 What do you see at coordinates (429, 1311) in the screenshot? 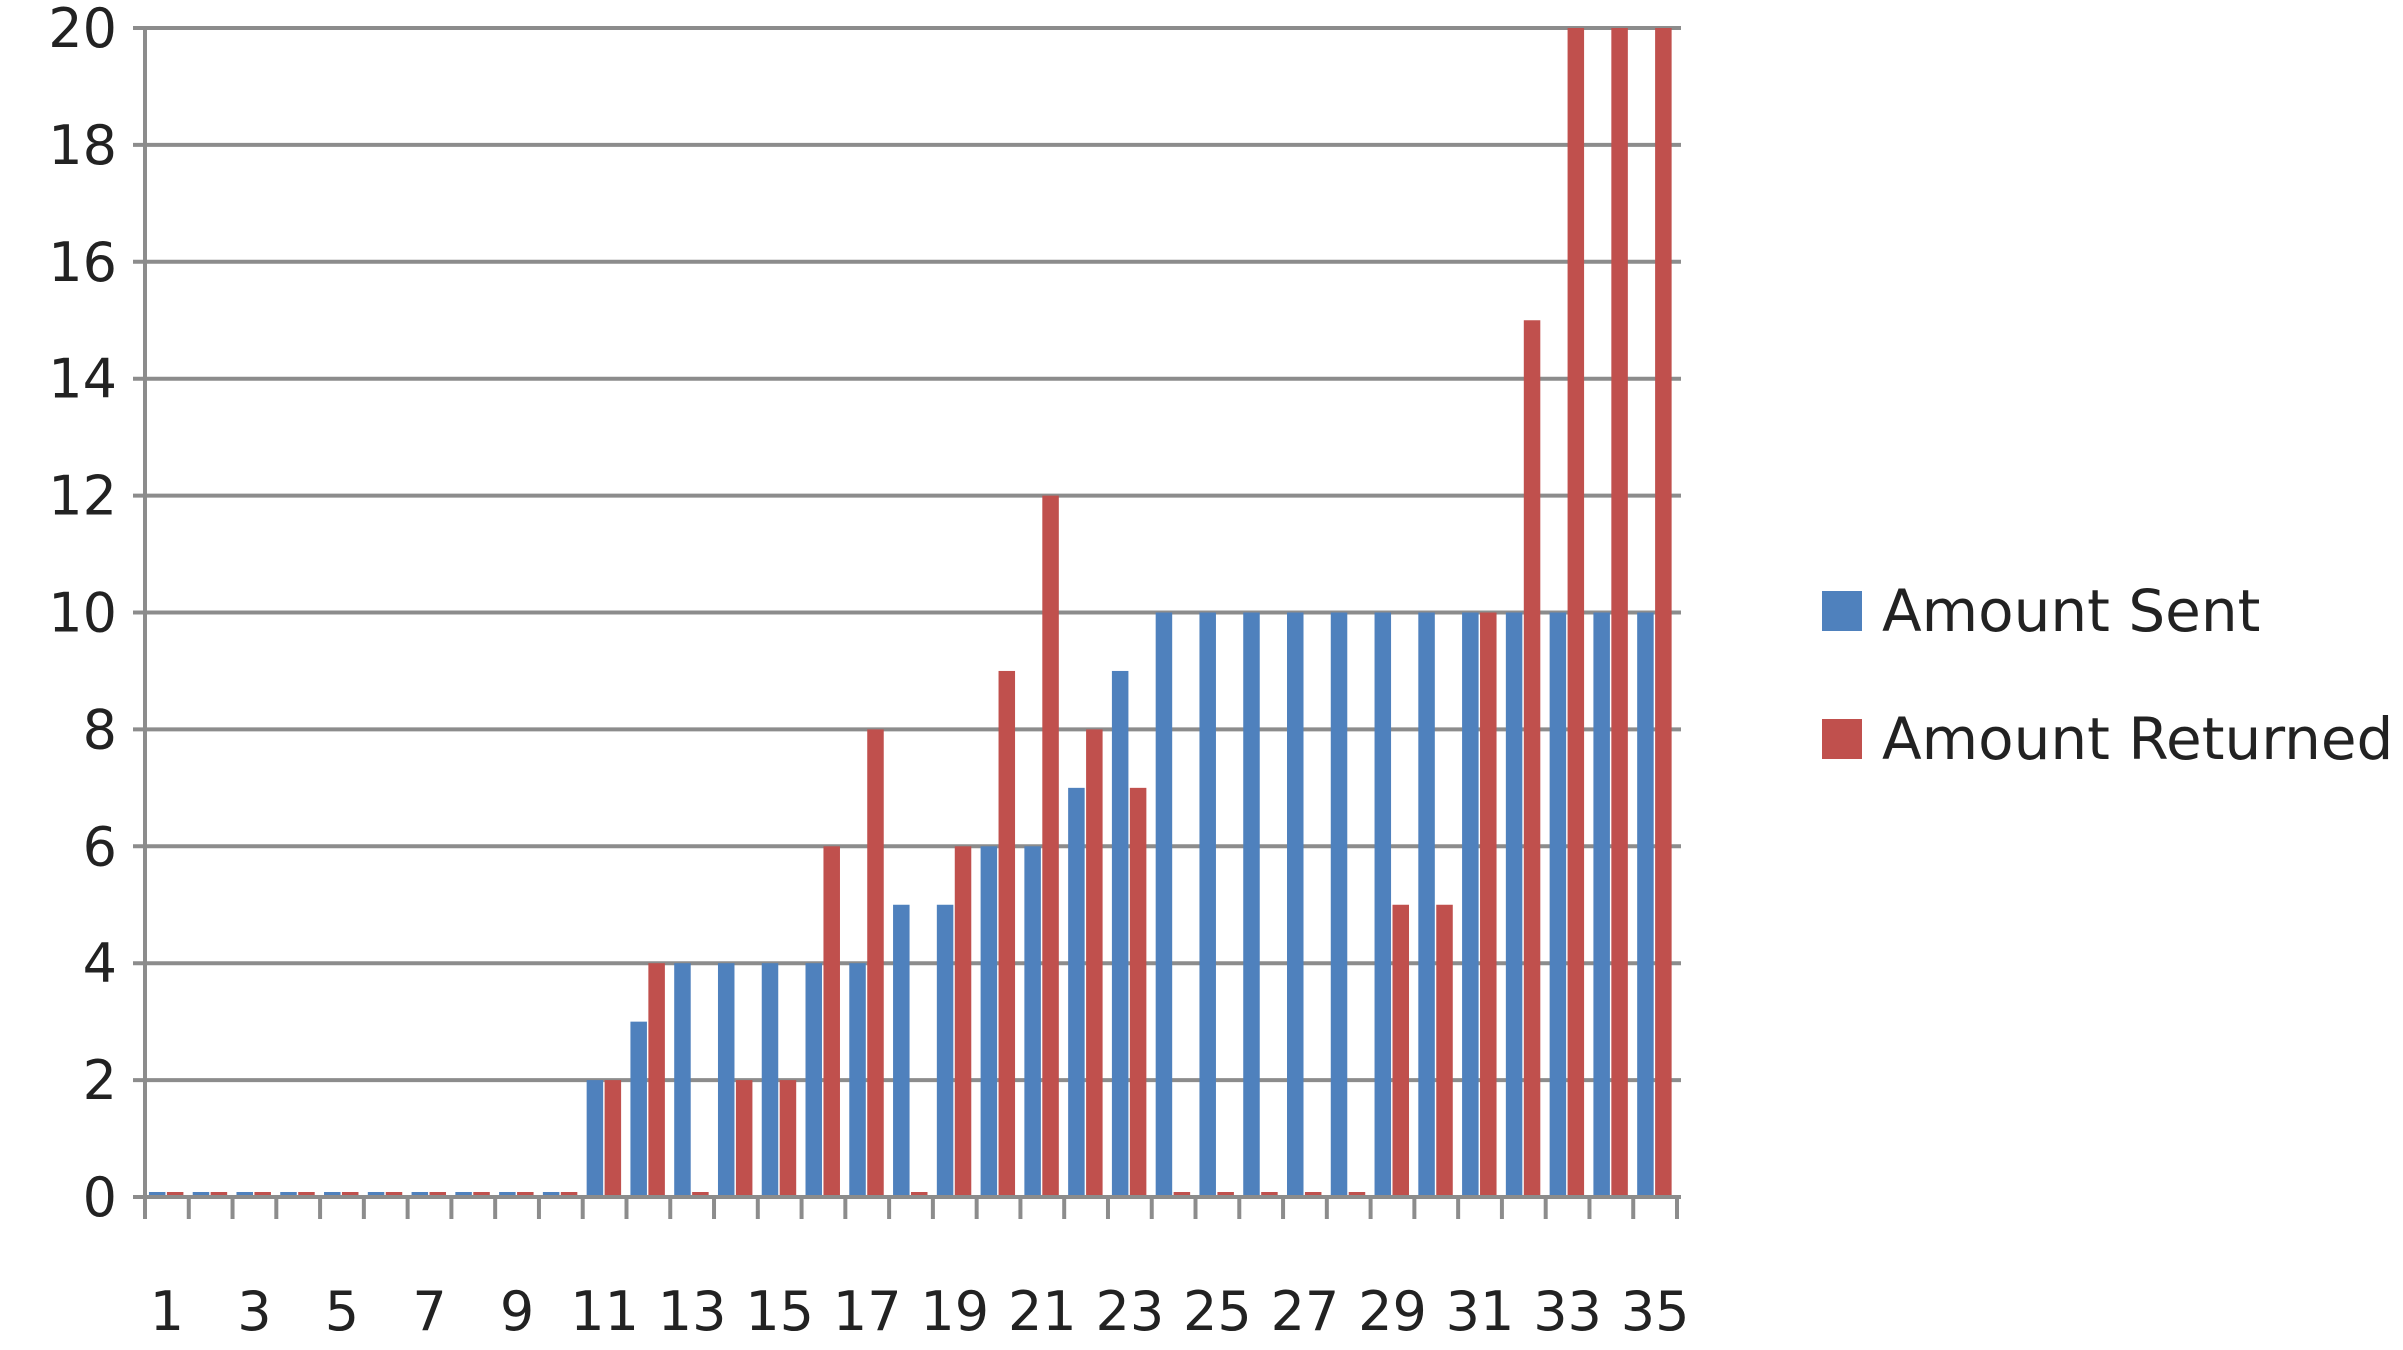
I see `x-tick-label: 7` at bounding box center [429, 1311].